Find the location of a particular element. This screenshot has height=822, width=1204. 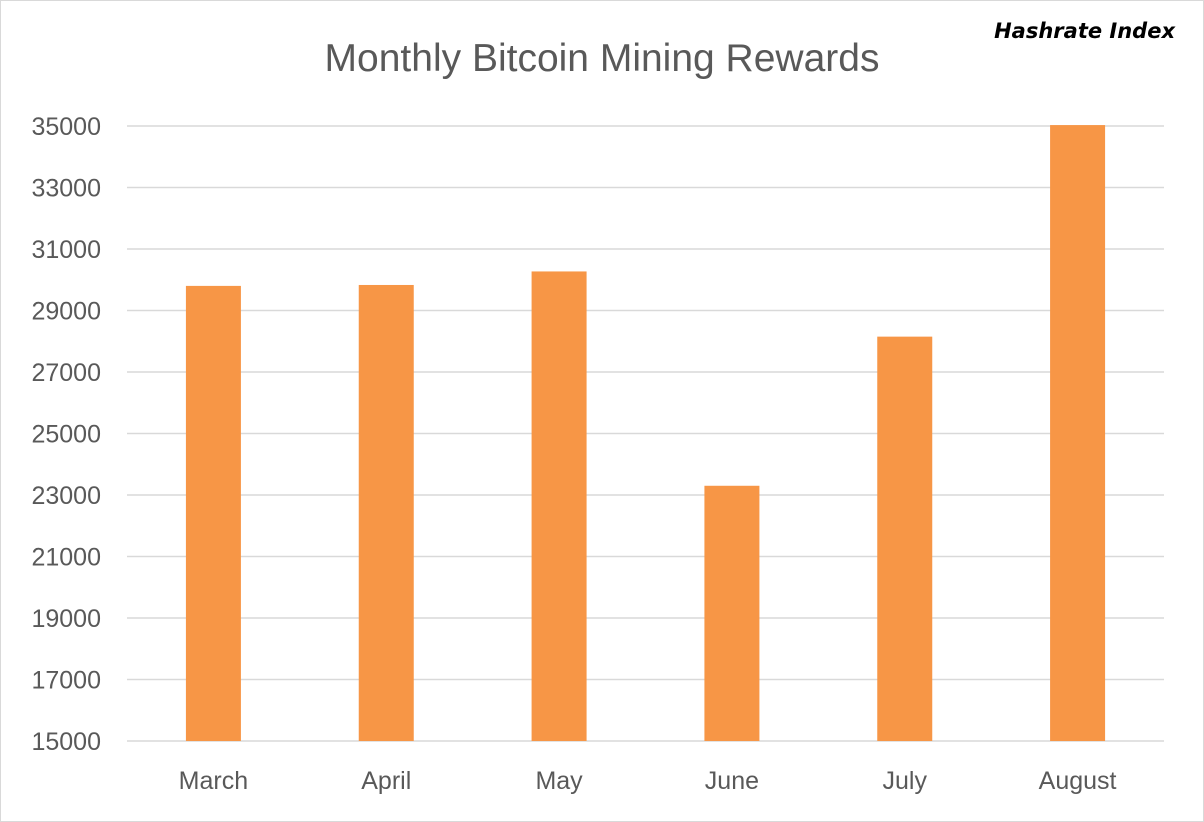

x-axis-labels: March April May June July August is located at coordinates (648, 781).